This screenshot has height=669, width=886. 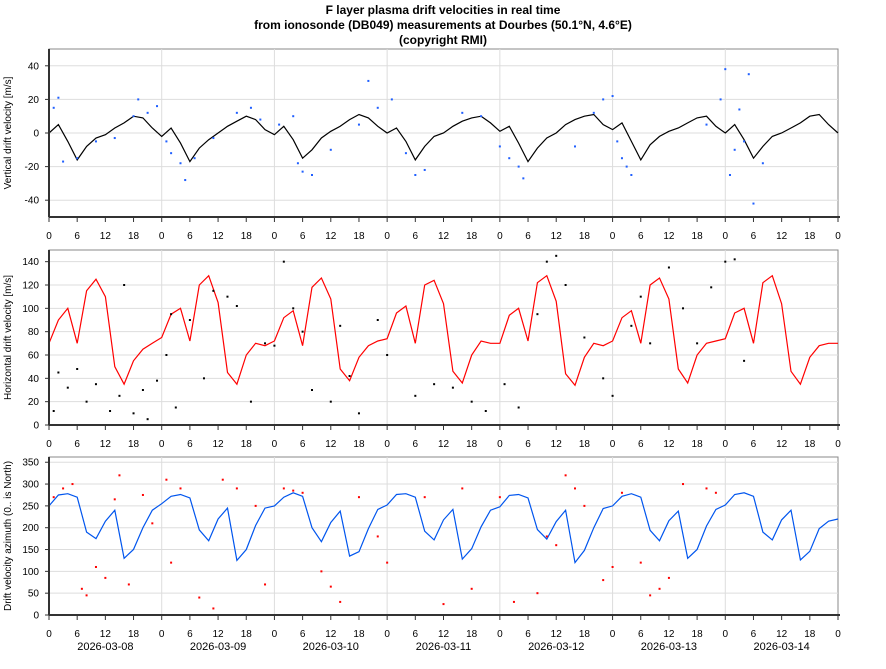 What do you see at coordinates (34, 332) in the screenshot?
I see `y-tick-label: 80` at bounding box center [34, 332].